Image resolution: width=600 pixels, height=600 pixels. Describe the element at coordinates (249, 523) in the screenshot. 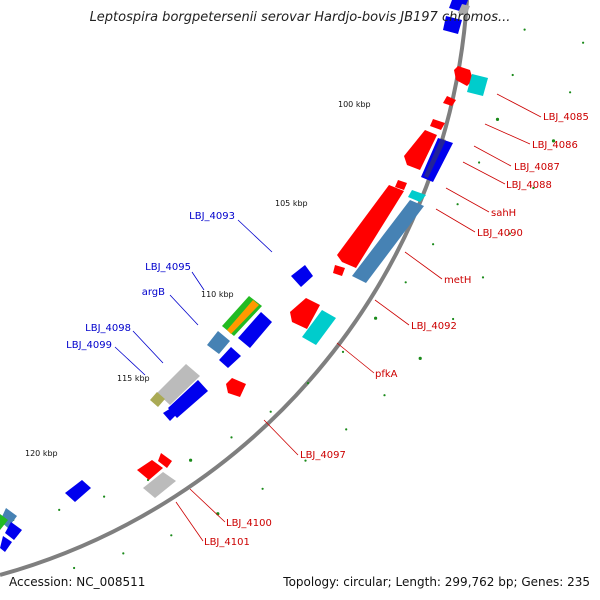

I see `label-lbj-4100: LBJ_4100` at that location.